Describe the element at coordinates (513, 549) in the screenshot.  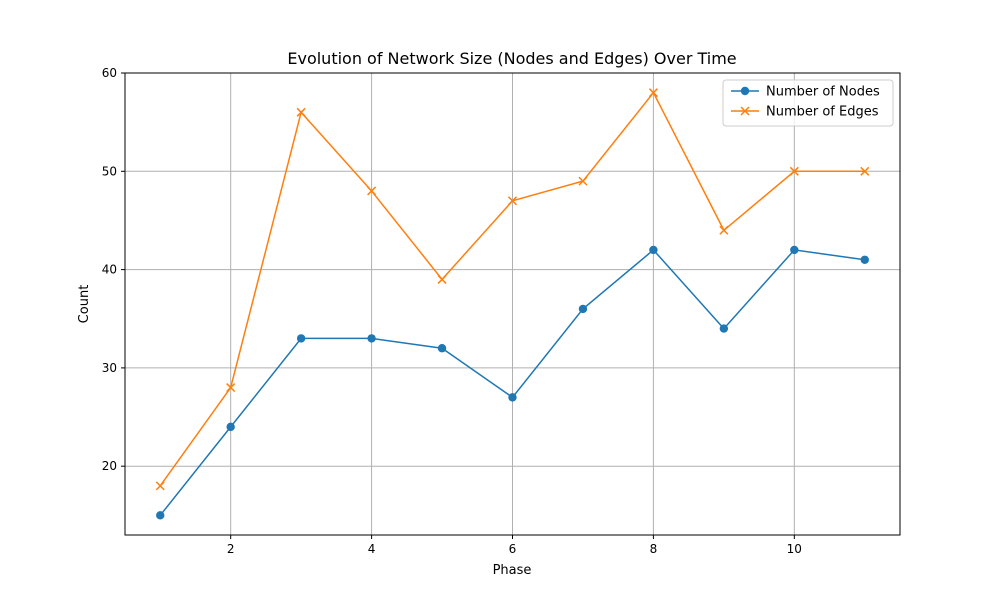
I see `x-tick-label: 6` at that location.